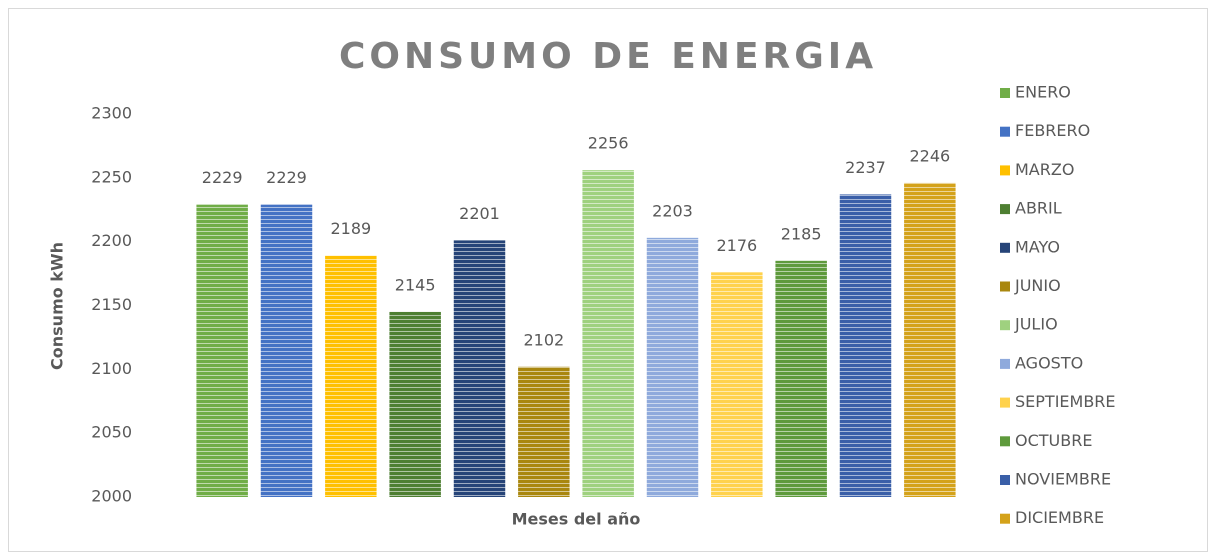 The height and width of the screenshot is (560, 1216). I want to click on y-tick-label: 2200, so click(111, 240).